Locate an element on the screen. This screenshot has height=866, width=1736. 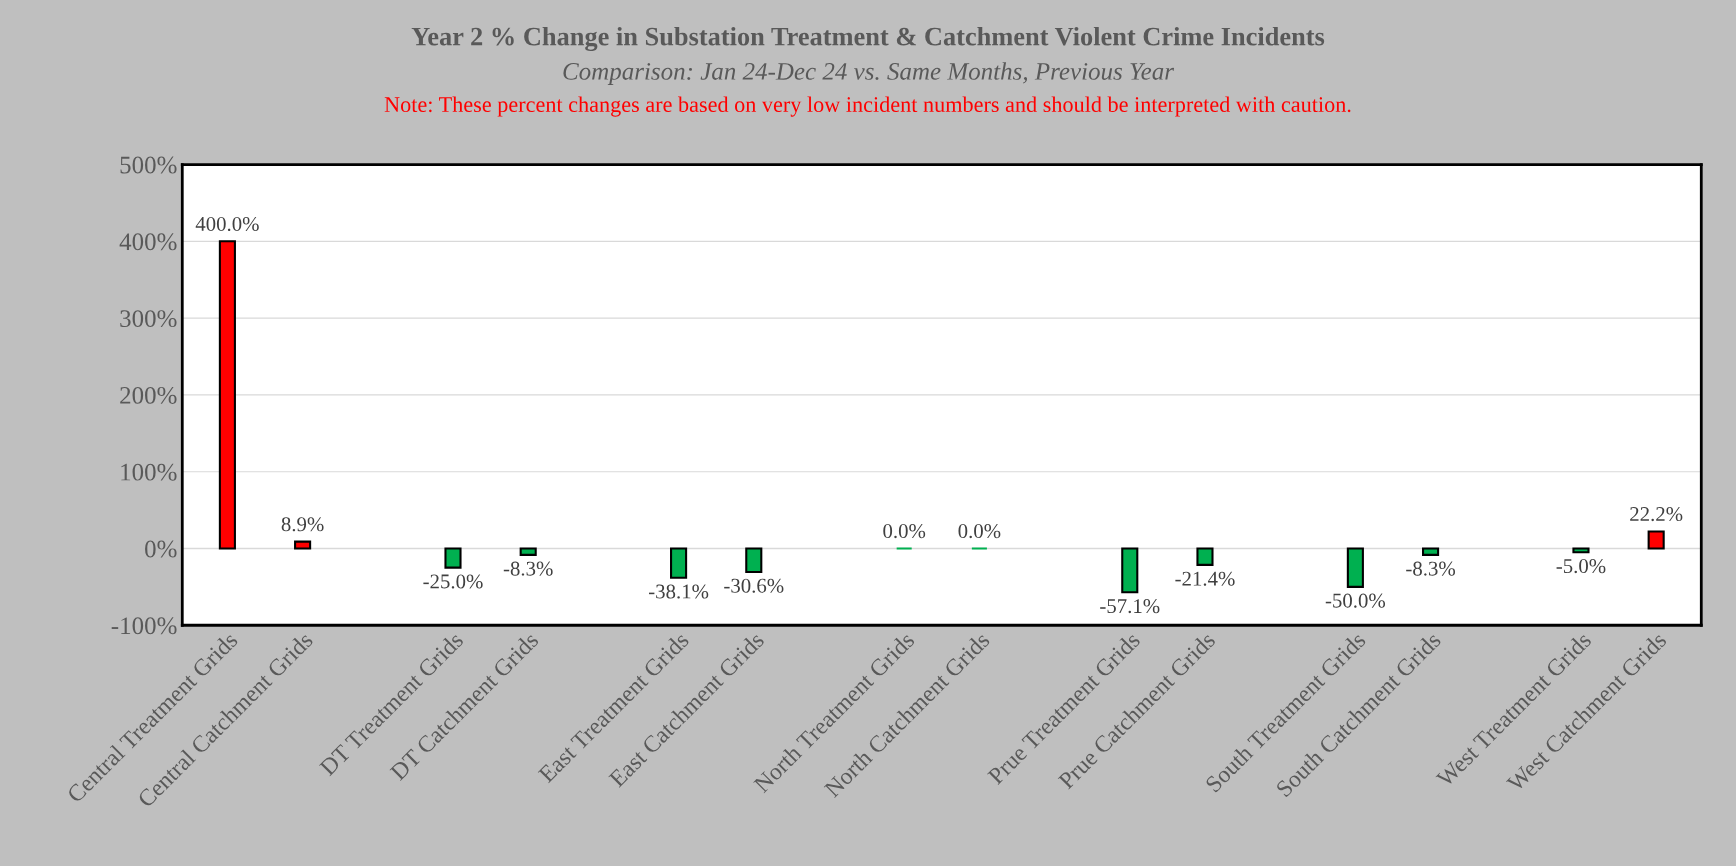
y-tick-label: 400% is located at coordinates (148, 242).